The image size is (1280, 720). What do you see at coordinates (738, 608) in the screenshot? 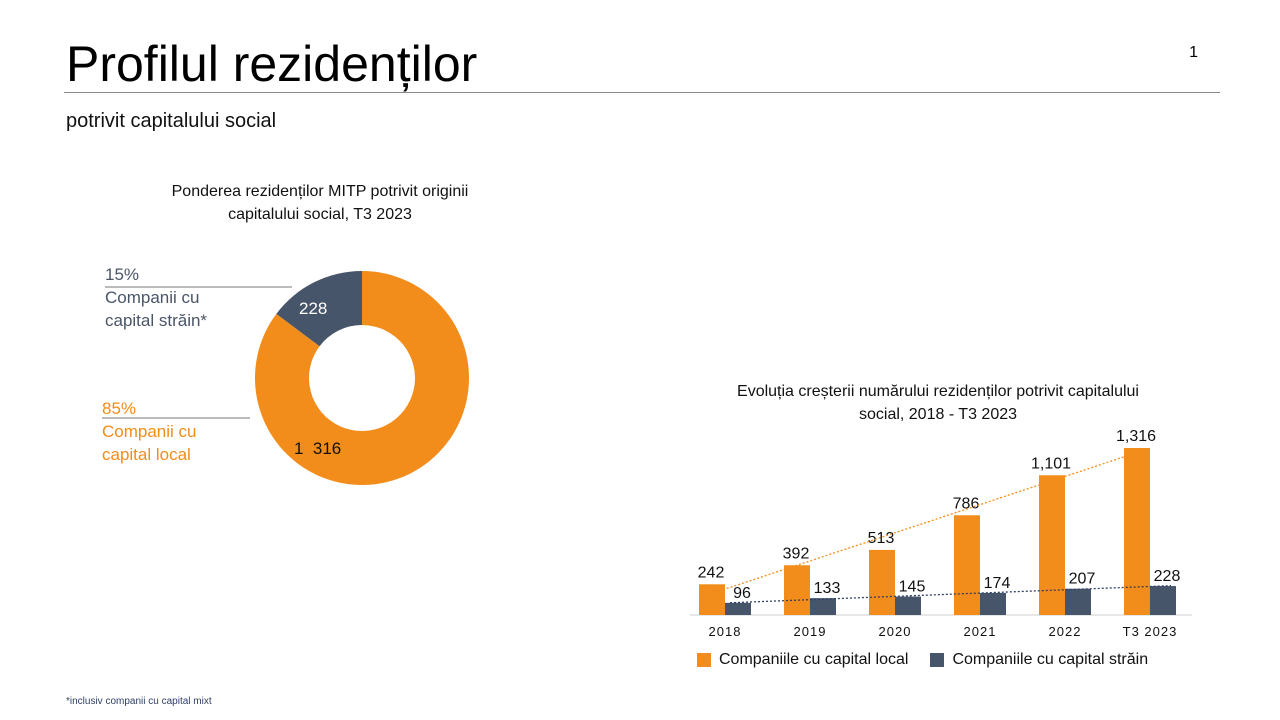
I see `bar-foreign-2018` at bounding box center [738, 608].